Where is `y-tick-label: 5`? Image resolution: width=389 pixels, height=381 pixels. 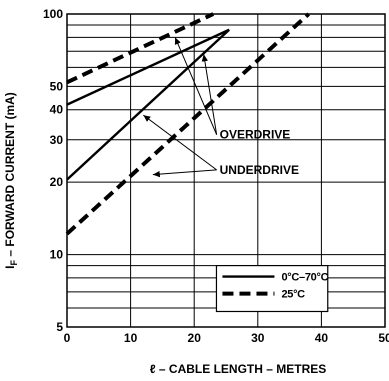
y-tick-label: 5 is located at coordinates (59, 327).